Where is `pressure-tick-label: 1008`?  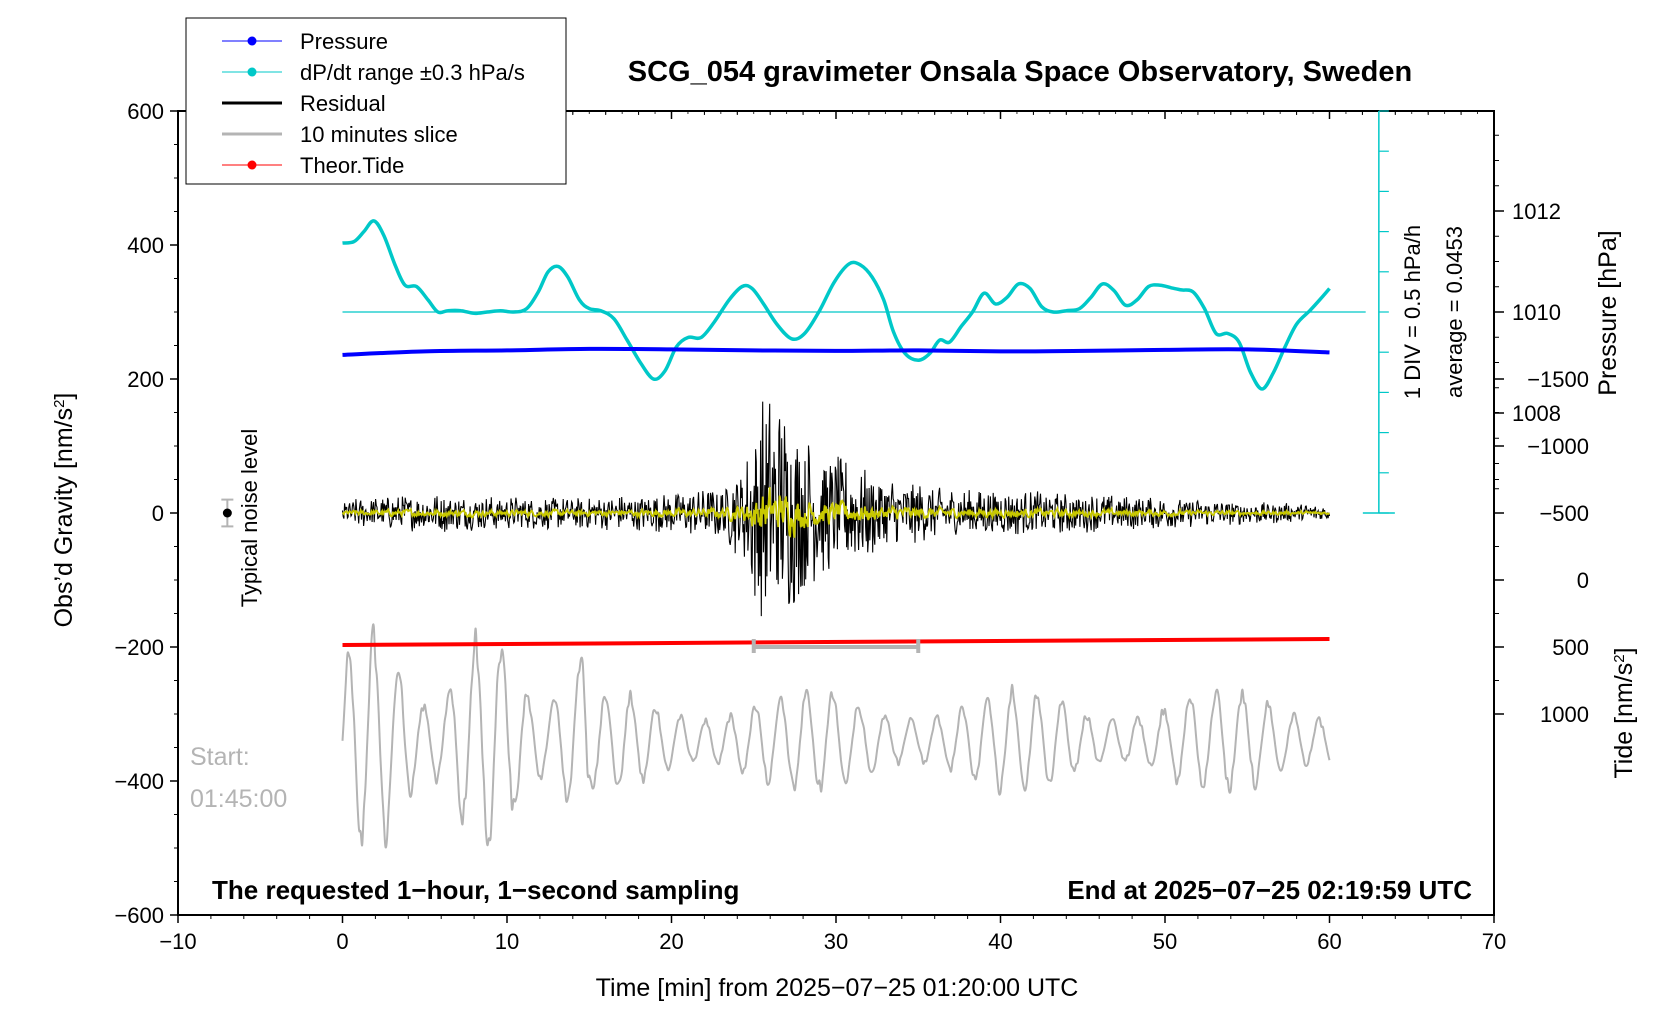 pressure-tick-label: 1008 is located at coordinates (1536, 413).